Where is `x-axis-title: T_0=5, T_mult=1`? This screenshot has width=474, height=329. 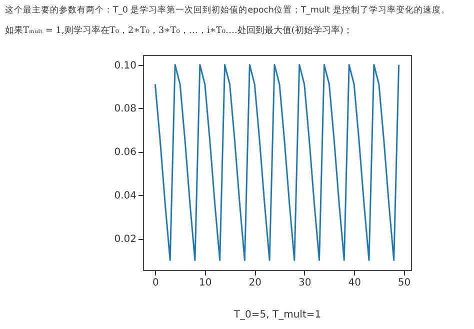 x-axis-title: T_0=5, T_mult=1 is located at coordinates (277, 315).